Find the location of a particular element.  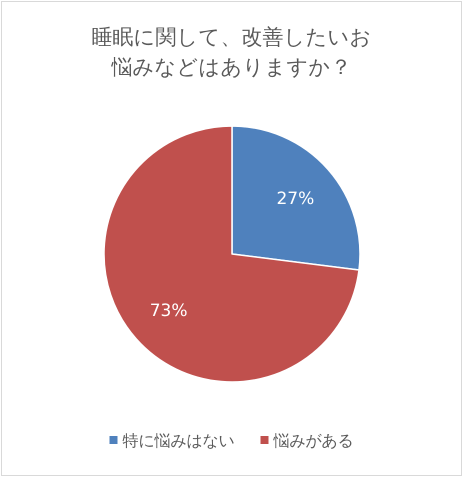

legend-label: 悩みがある is located at coordinates (313, 440).